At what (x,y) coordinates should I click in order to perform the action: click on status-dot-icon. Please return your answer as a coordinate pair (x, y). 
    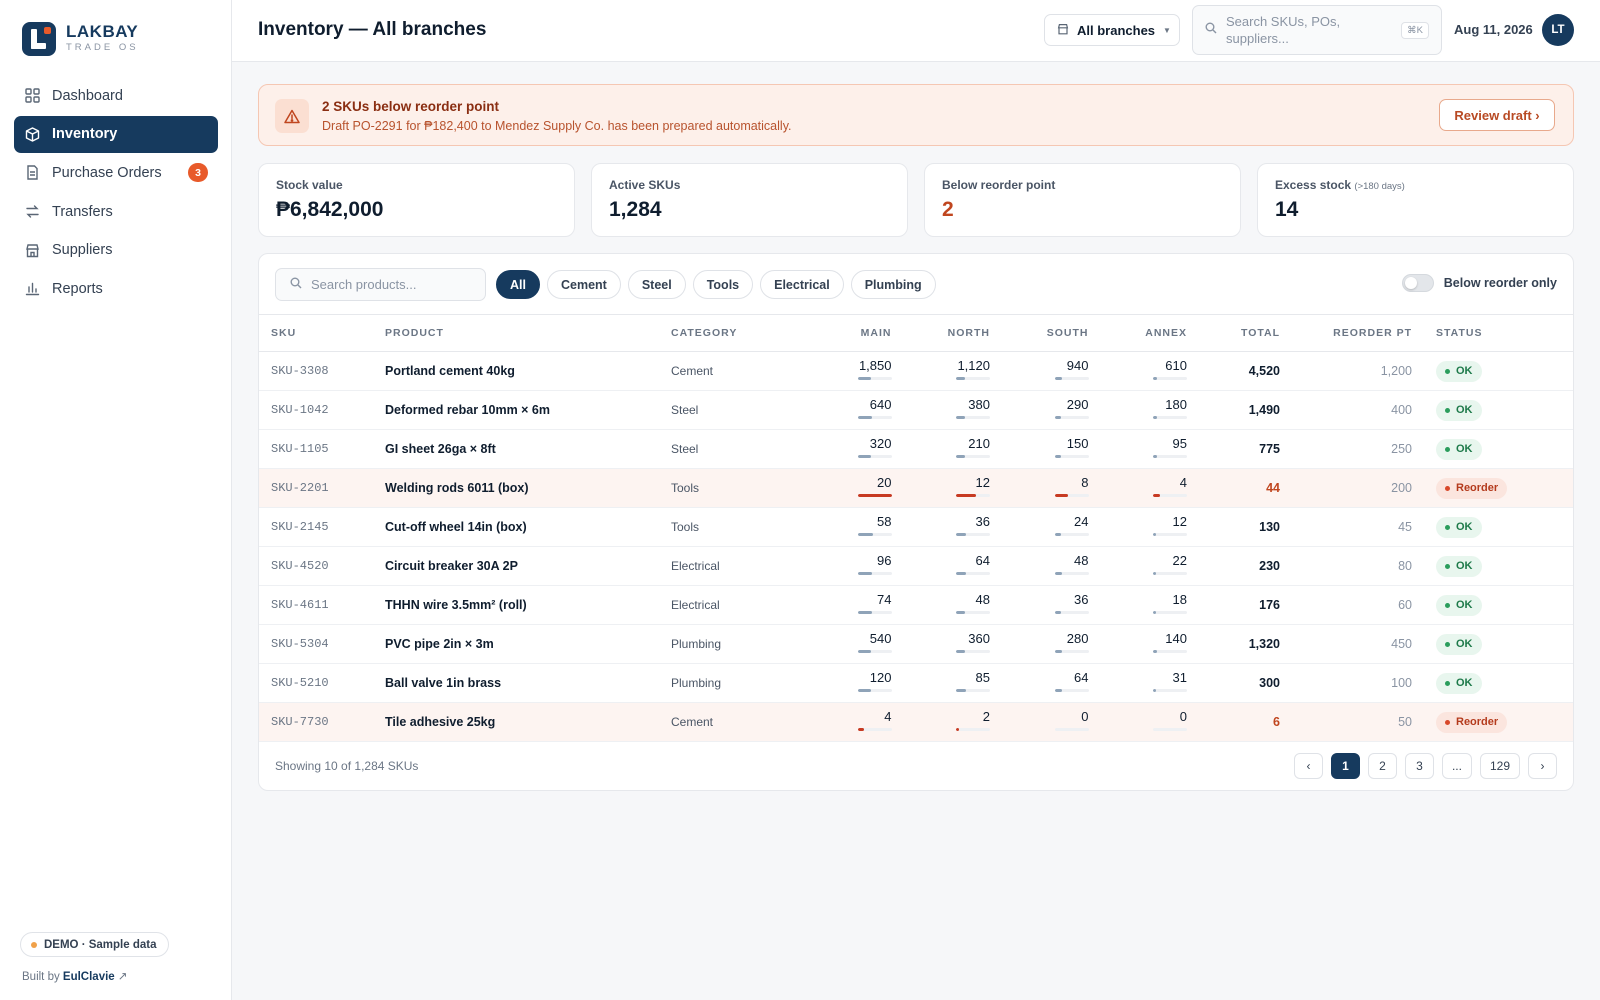
    Looking at the image, I should click on (34, 944).